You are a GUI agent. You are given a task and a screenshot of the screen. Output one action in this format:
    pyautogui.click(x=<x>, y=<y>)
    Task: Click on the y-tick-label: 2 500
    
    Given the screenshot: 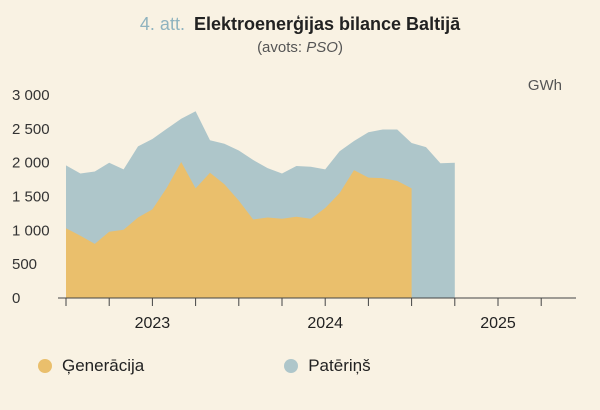 What is the action you would take?
    pyautogui.click(x=31, y=129)
    